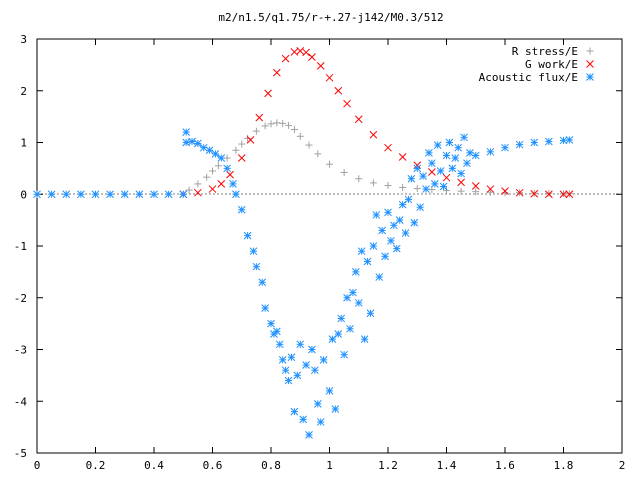 Image resolution: width=640 pixels, height=480 pixels. Describe the element at coordinates (213, 465) in the screenshot. I see `x-tick-label: 0.6` at that location.